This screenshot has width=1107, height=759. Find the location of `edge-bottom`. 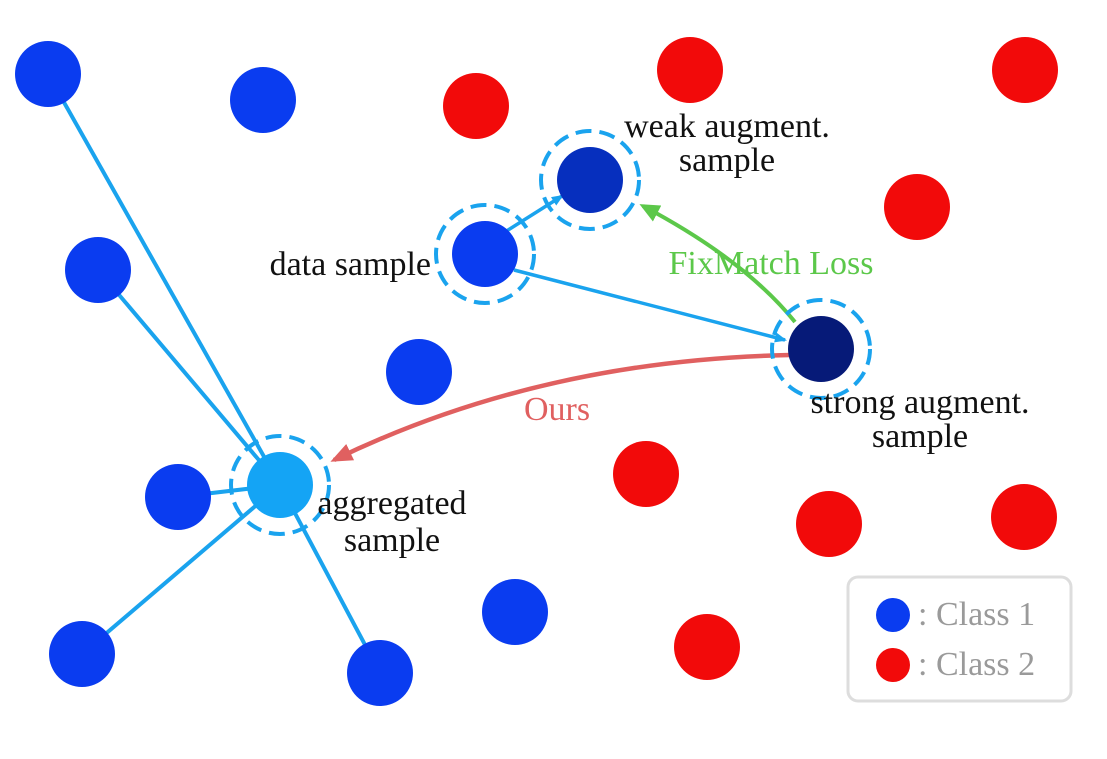

edge-bottom is located at coordinates (330, 579).